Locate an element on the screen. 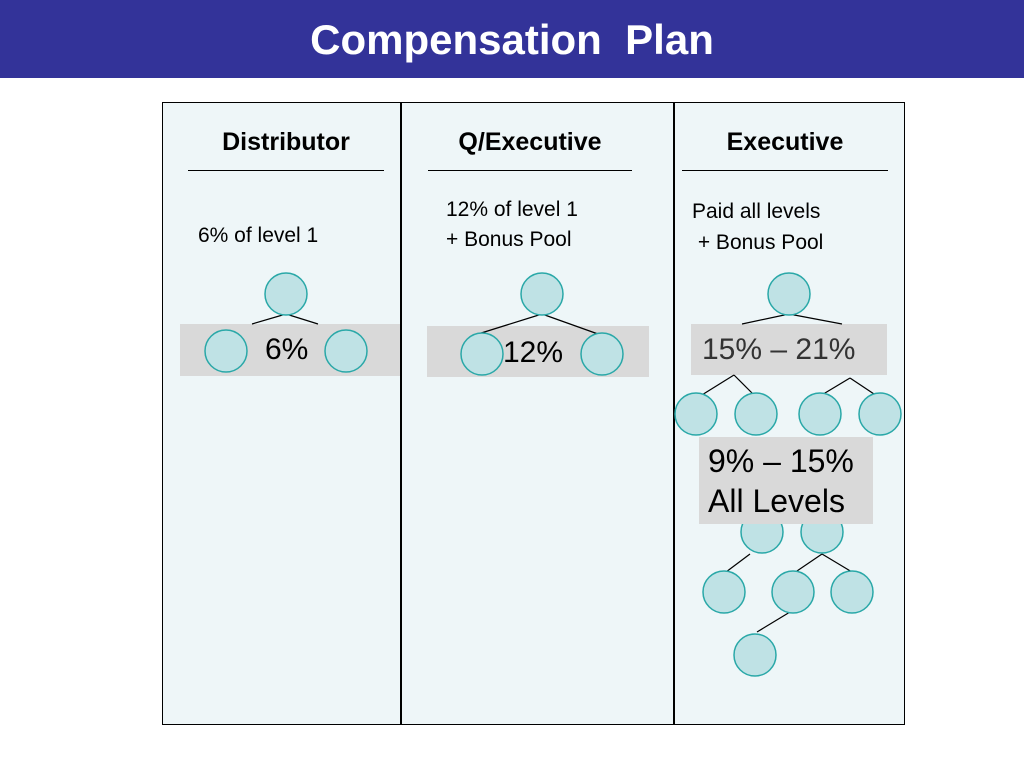  column-title-executive: Executive is located at coordinates (785, 142).